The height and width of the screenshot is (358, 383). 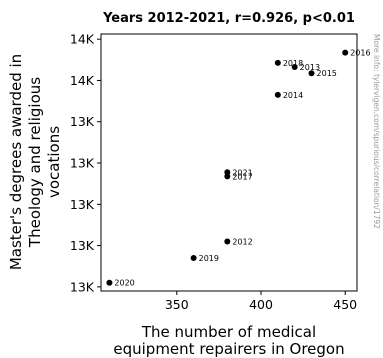 What do you see at coordinates (293, 95) in the screenshot?
I see `data-point-label: 2014` at bounding box center [293, 95].